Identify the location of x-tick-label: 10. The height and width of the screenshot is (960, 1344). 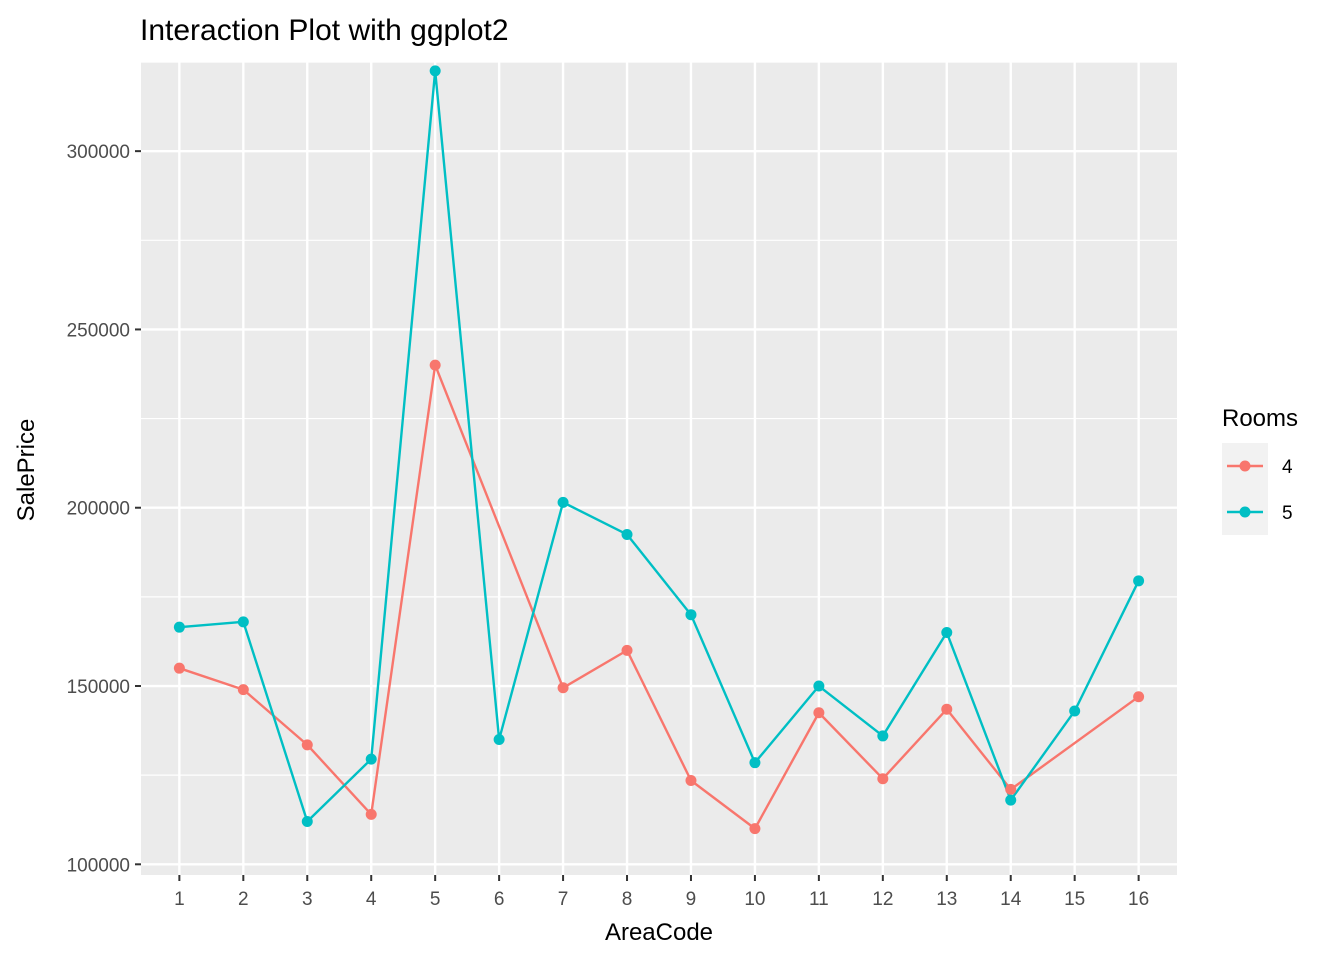
(754, 899).